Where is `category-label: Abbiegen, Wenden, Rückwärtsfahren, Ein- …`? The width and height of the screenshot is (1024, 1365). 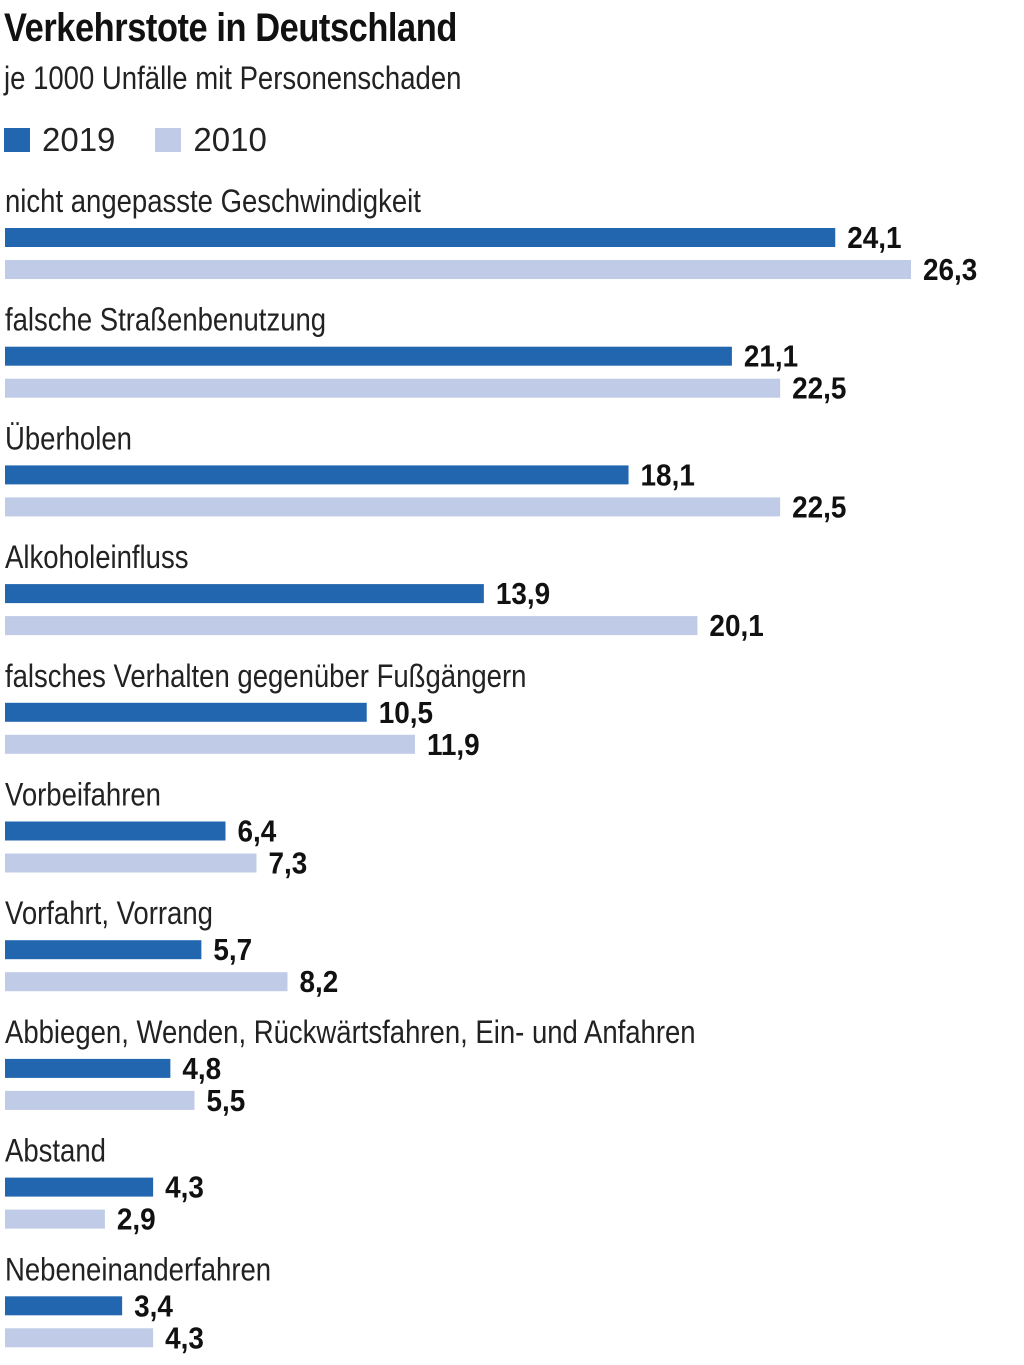
category-label: Abbiegen, Wenden, Rückwärtsfahren, Ein- … is located at coordinates (350, 1032).